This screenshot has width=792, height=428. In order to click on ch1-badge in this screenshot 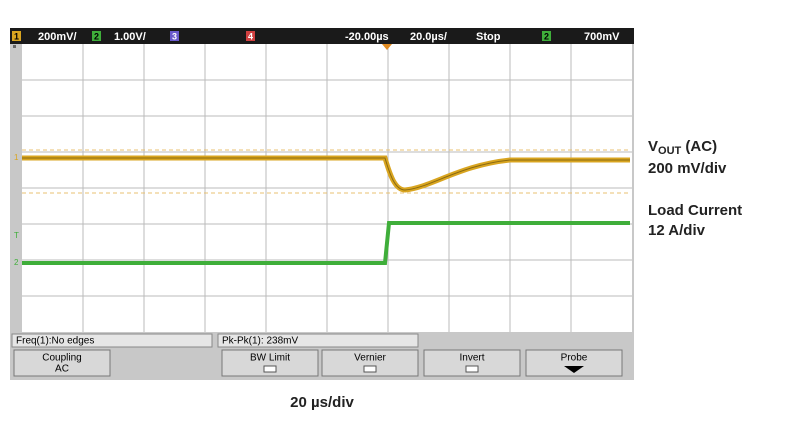, I will do `click(16, 36)`.